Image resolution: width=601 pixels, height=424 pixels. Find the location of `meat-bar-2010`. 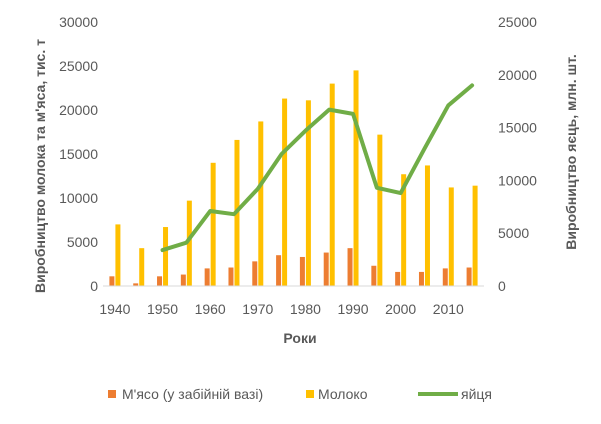

meat-bar-2010 is located at coordinates (445, 277).